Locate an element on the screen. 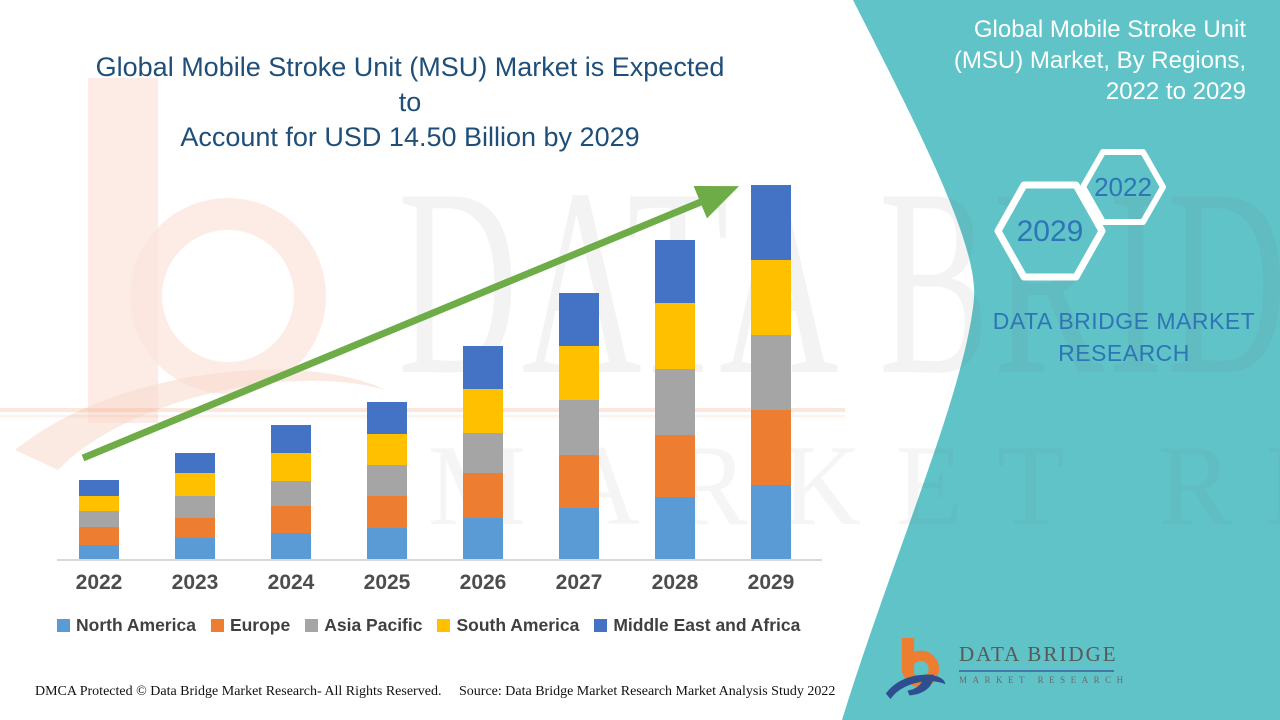 The image size is (1280, 720). bar-segment-asia-pacific-2028 is located at coordinates (675, 402).